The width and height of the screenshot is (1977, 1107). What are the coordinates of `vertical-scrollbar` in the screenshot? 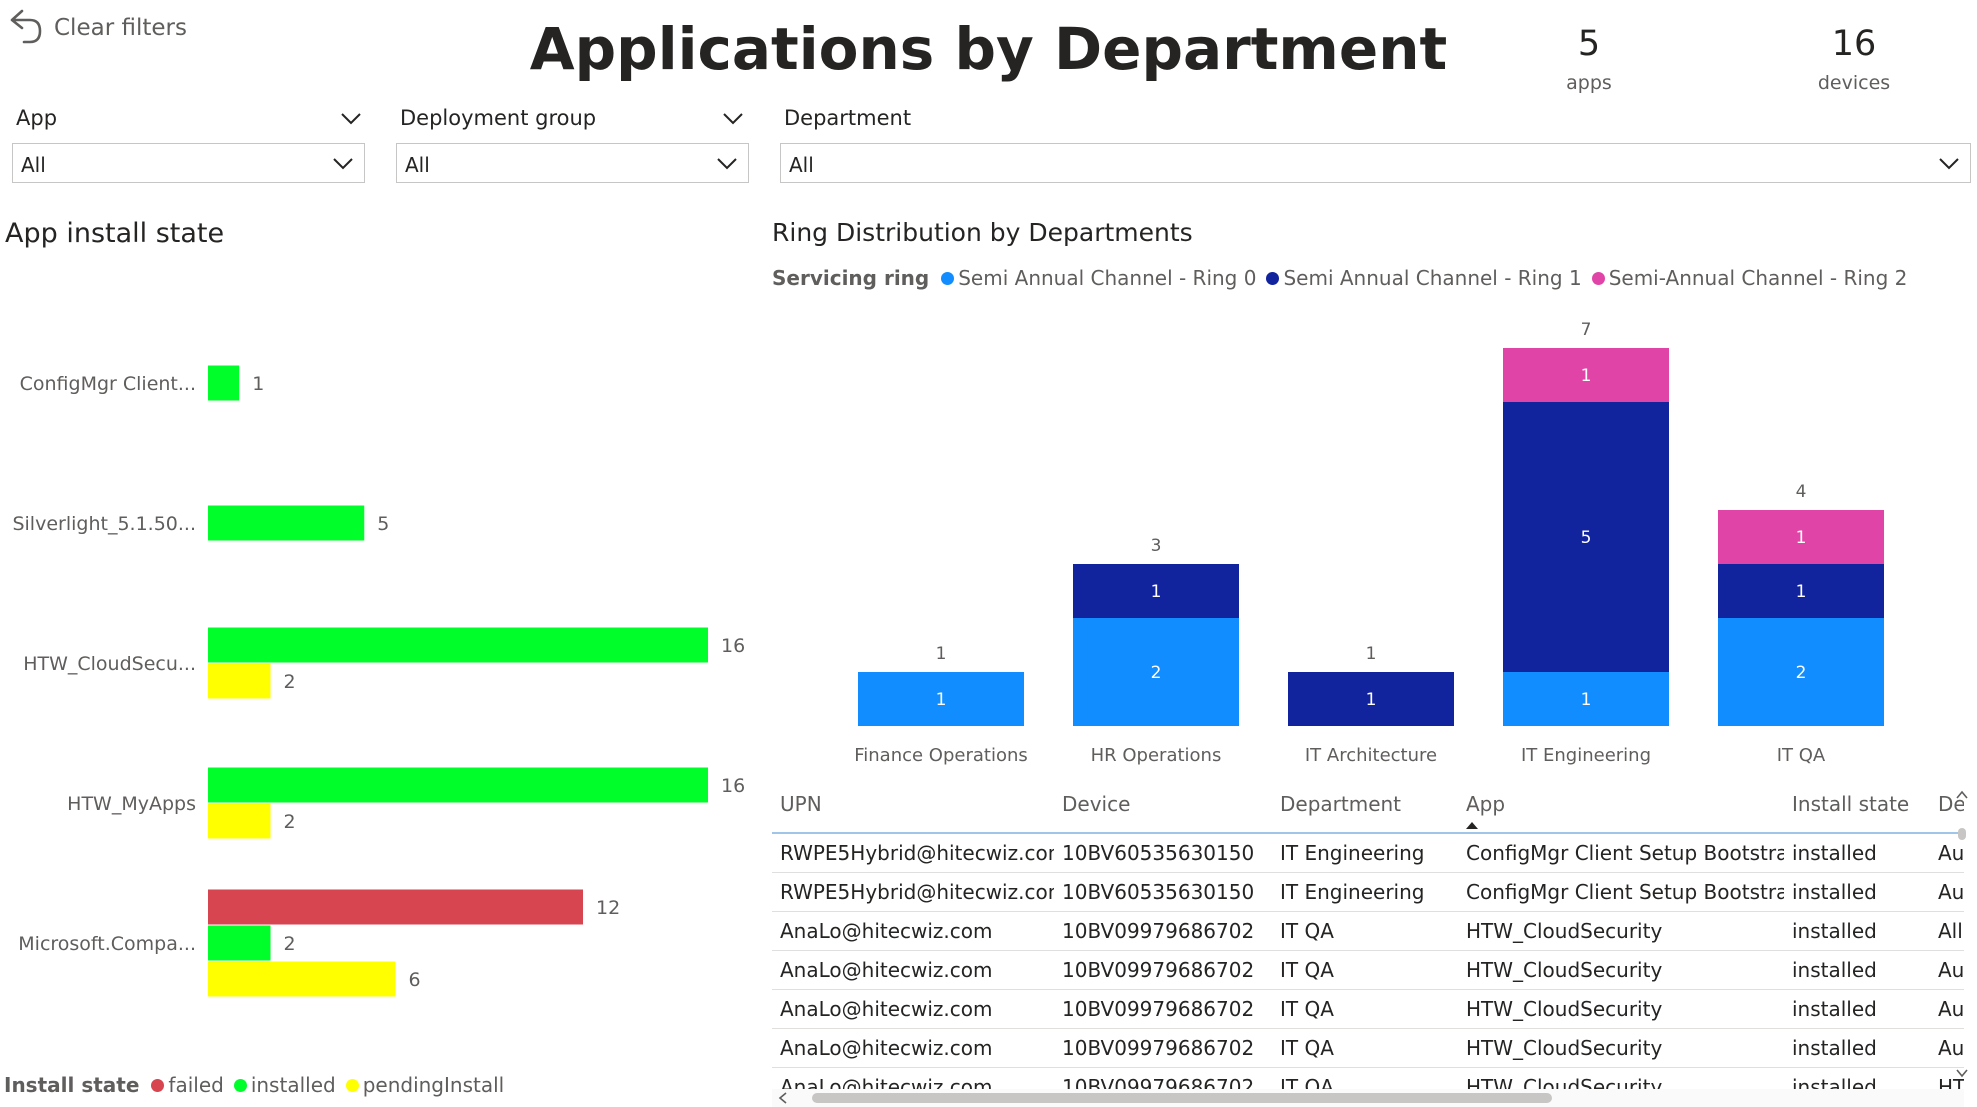 It's located at (1962, 935).